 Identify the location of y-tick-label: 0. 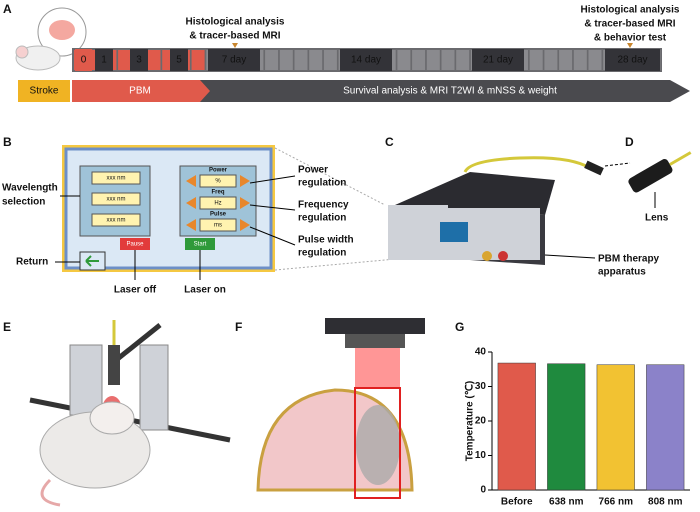
(483, 490).